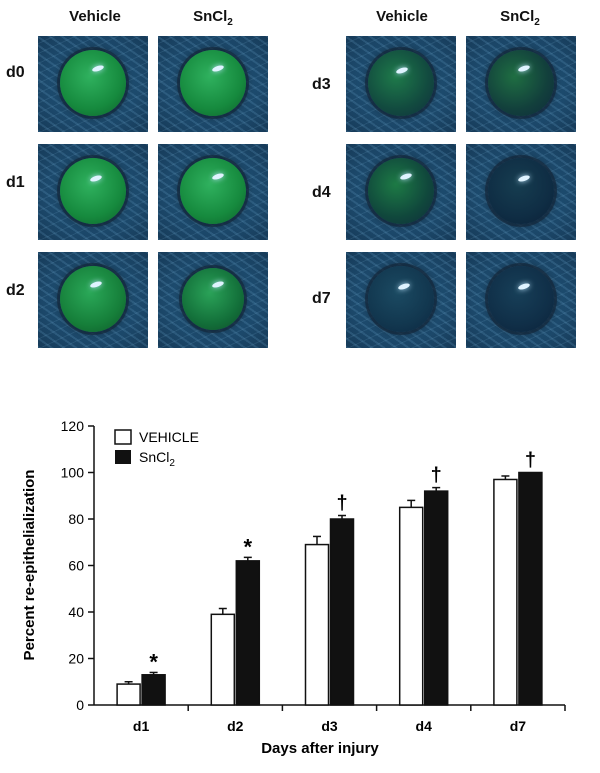  What do you see at coordinates (15, 290) in the screenshot?
I see `row-label-d2: d2` at bounding box center [15, 290].